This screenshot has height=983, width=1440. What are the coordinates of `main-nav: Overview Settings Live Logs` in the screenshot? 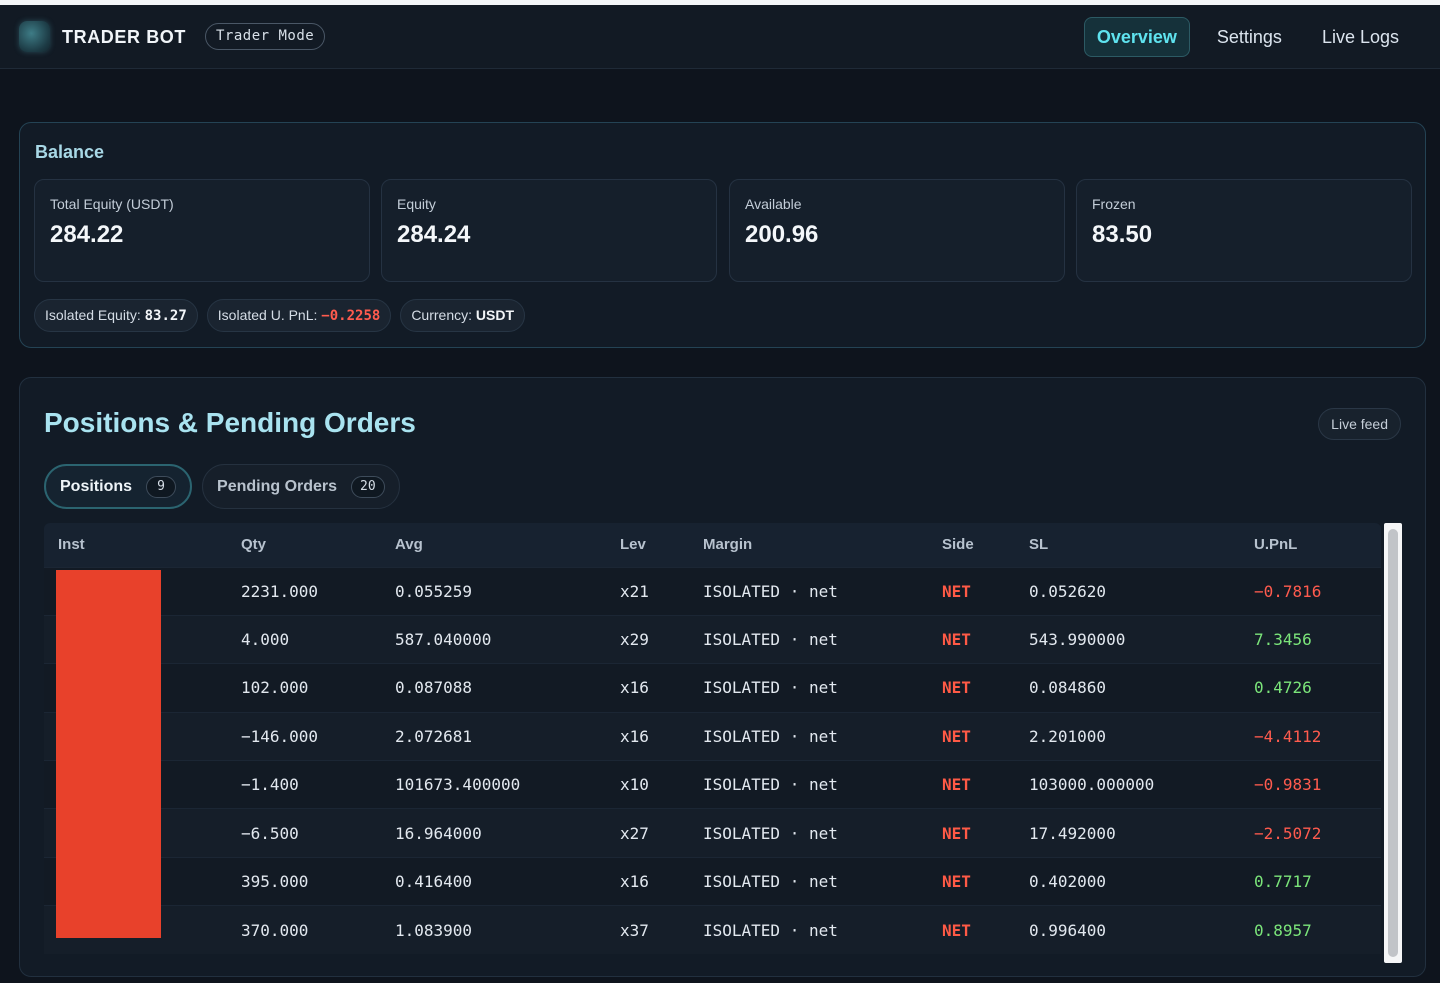 It's located at (1247, 37).